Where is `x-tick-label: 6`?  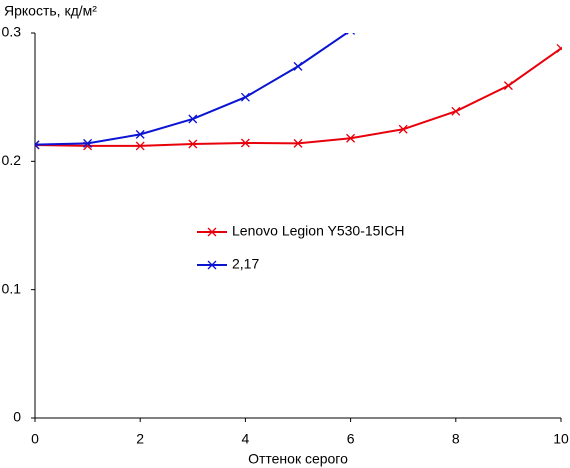 x-tick-label: 6 is located at coordinates (351, 439).